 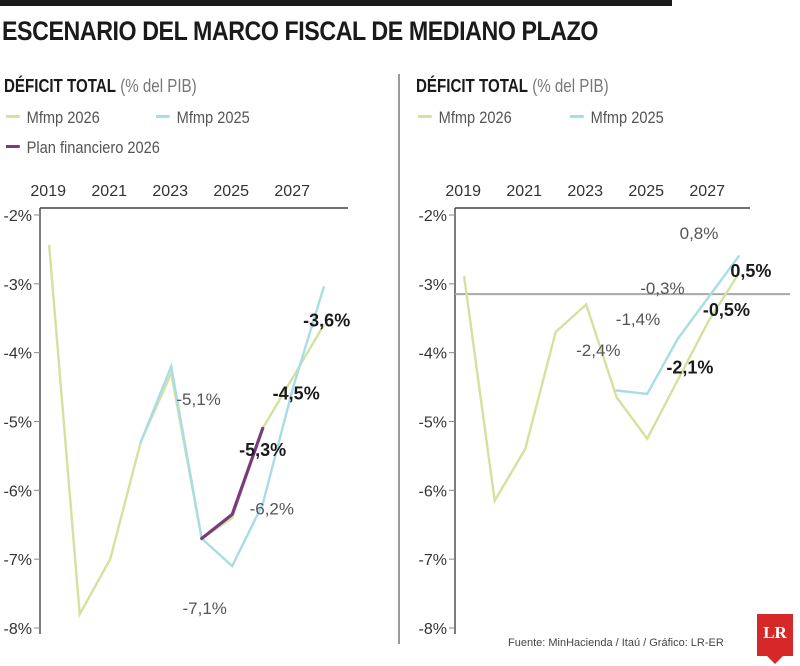 I want to click on chart-2-title: DÉFICIT TOTAL (% del PIB), so click(x=512, y=86).